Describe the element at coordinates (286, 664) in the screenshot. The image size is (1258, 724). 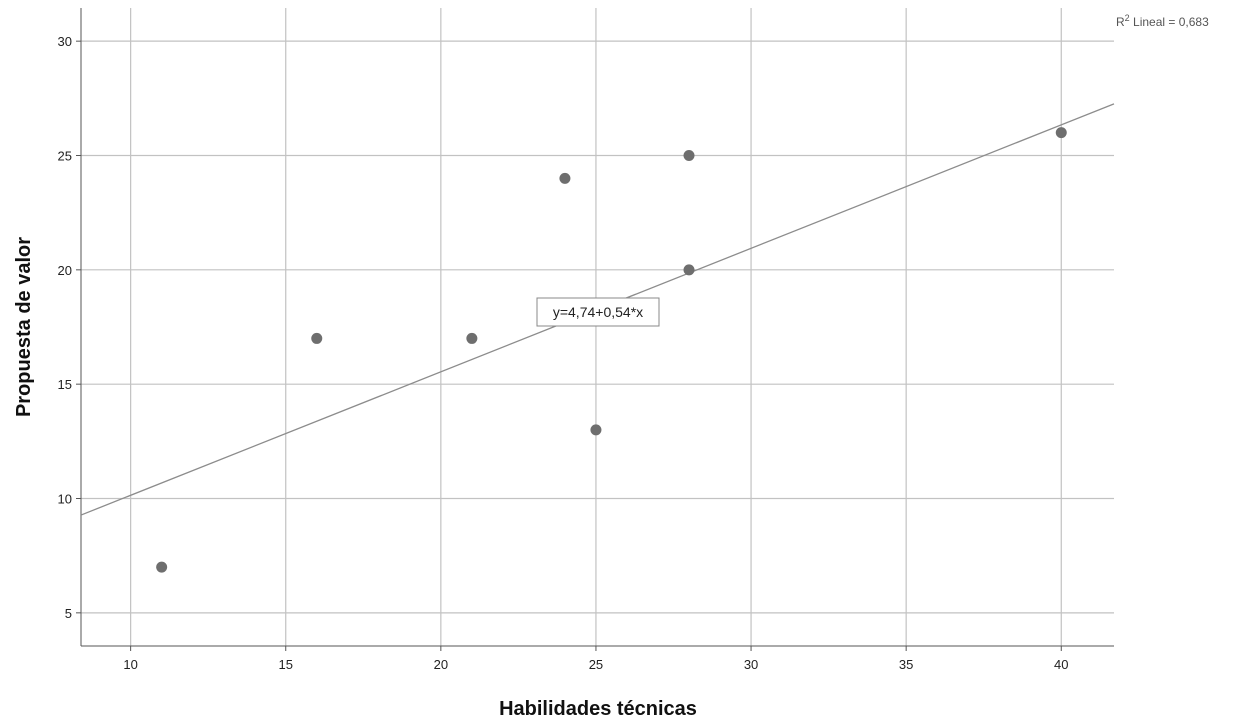
I see `x-tick-label: 15` at that location.